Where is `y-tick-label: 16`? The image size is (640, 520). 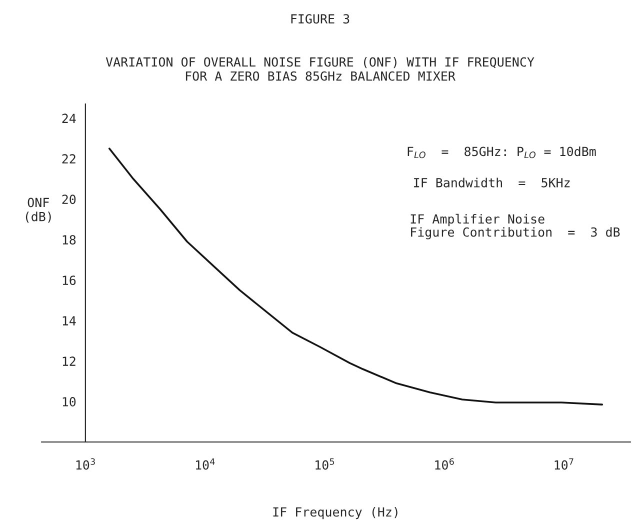 y-tick-label: 16 is located at coordinates (69, 281).